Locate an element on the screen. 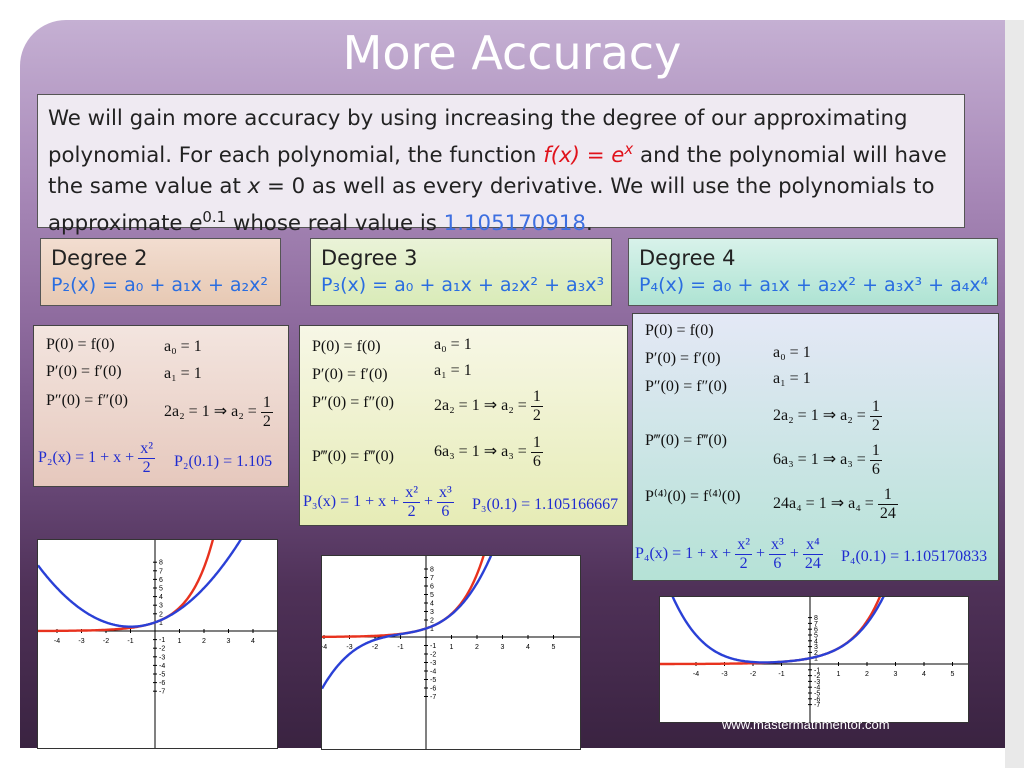 This screenshot has width=1024, height=768. condition-line: P‴(0) = f‴(0) is located at coordinates (353, 456).